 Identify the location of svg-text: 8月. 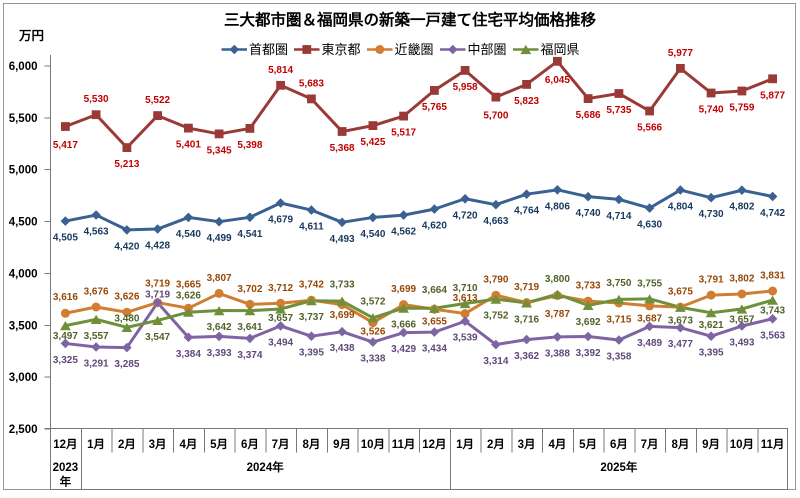
(311, 444).